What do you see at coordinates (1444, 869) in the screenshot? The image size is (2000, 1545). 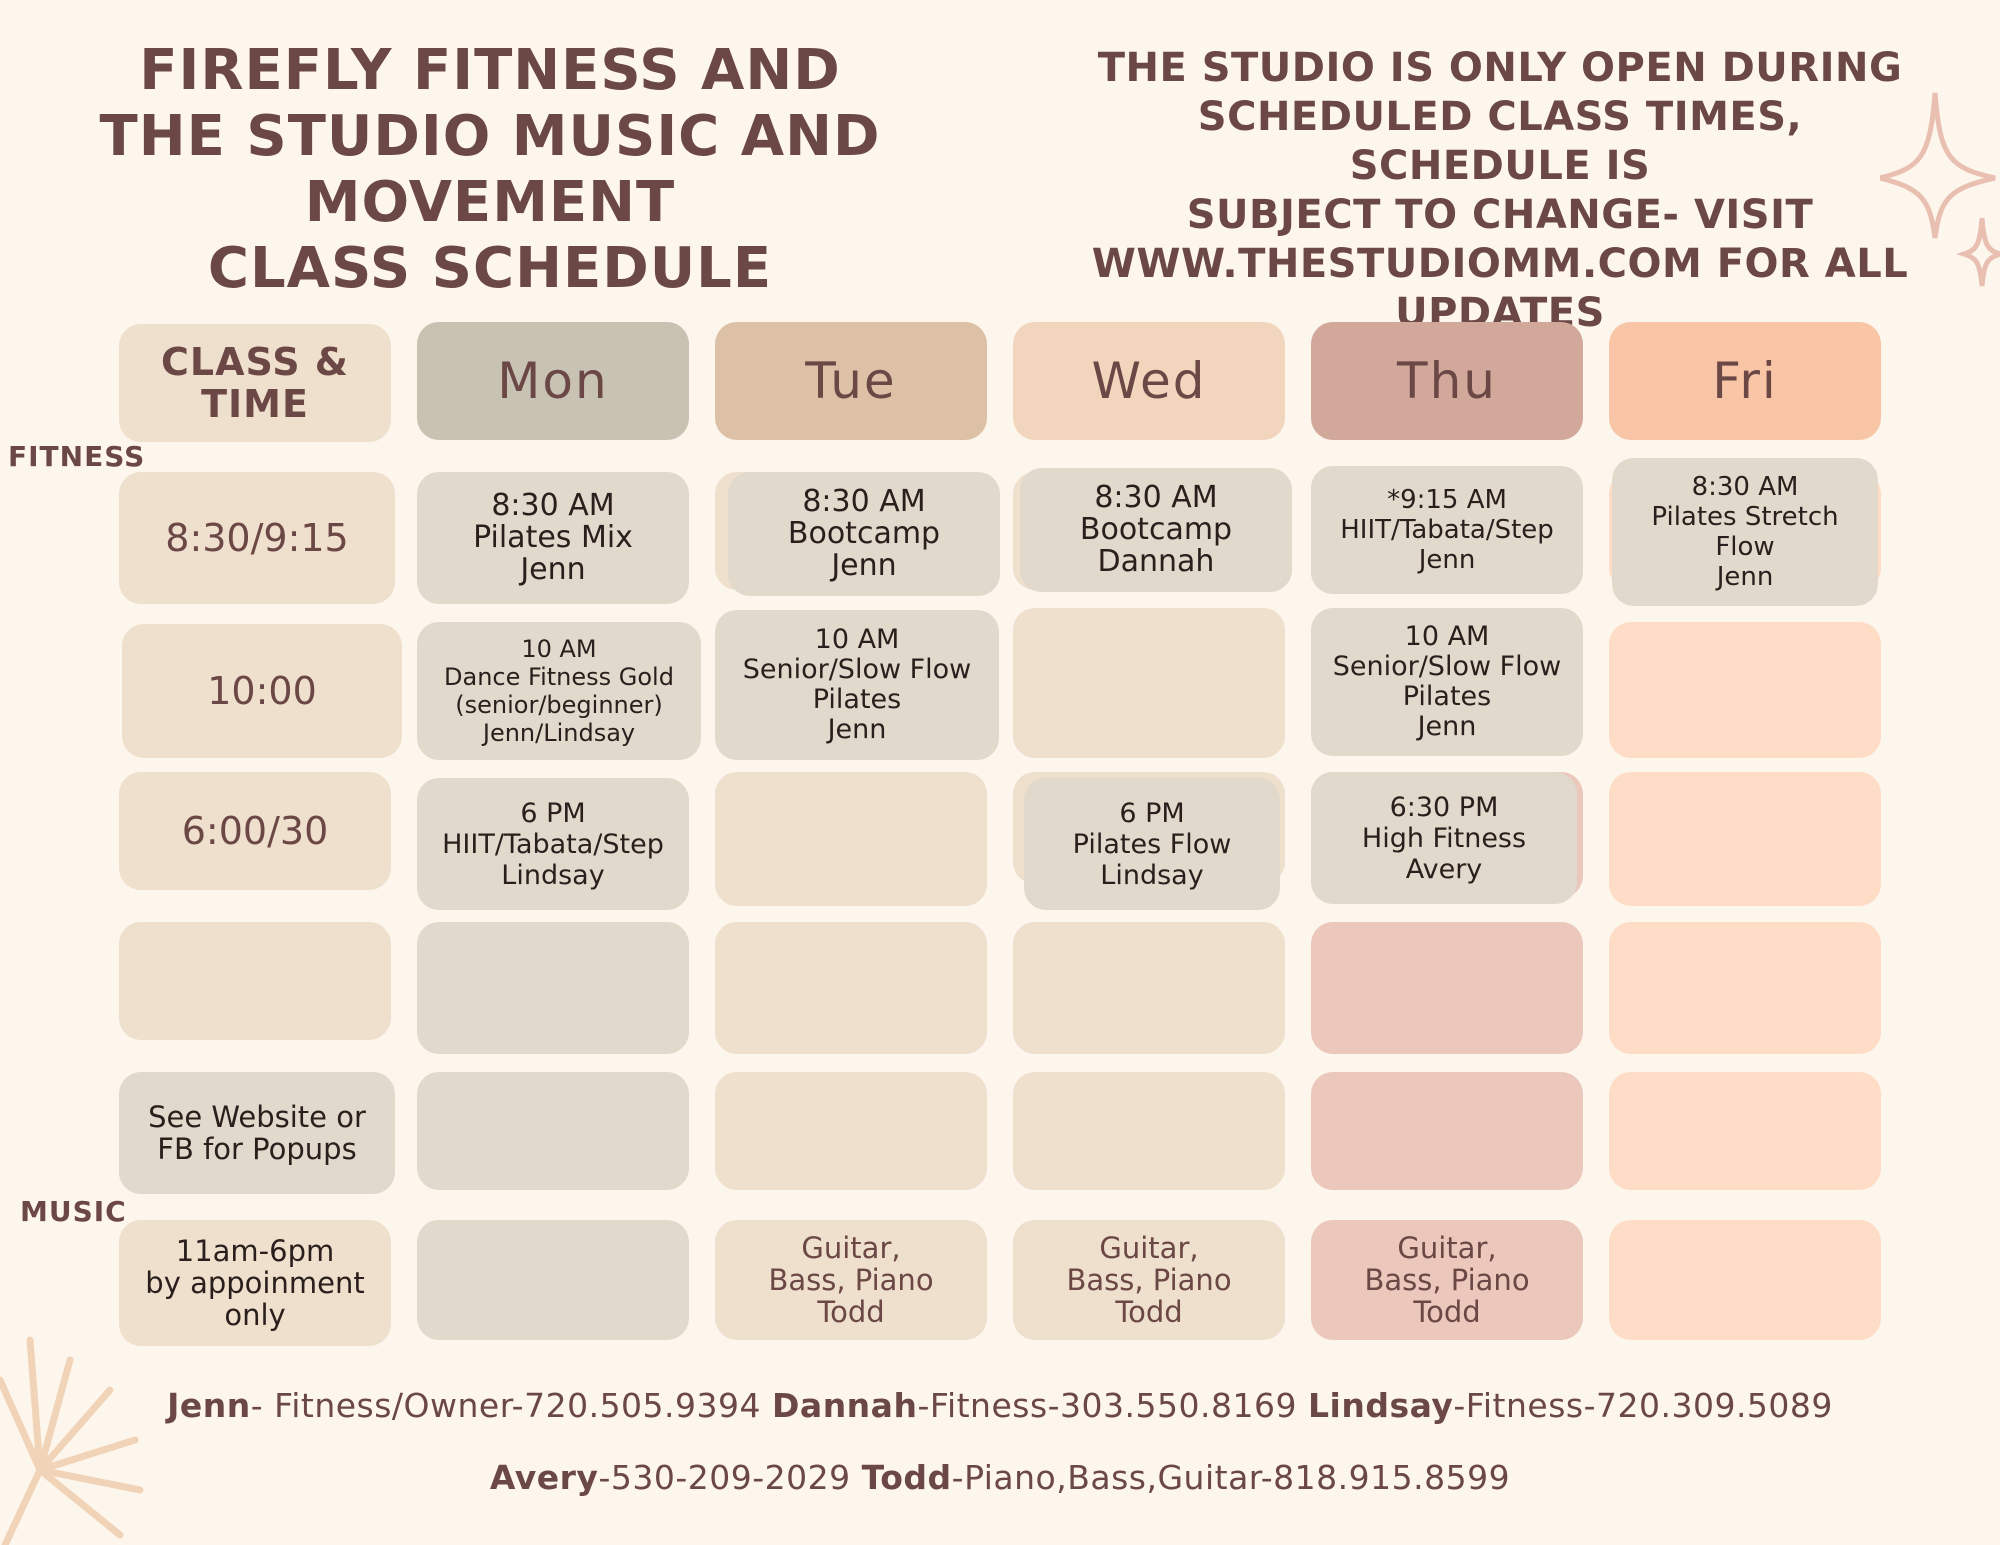 I see `class-instructor: Avery` at bounding box center [1444, 869].